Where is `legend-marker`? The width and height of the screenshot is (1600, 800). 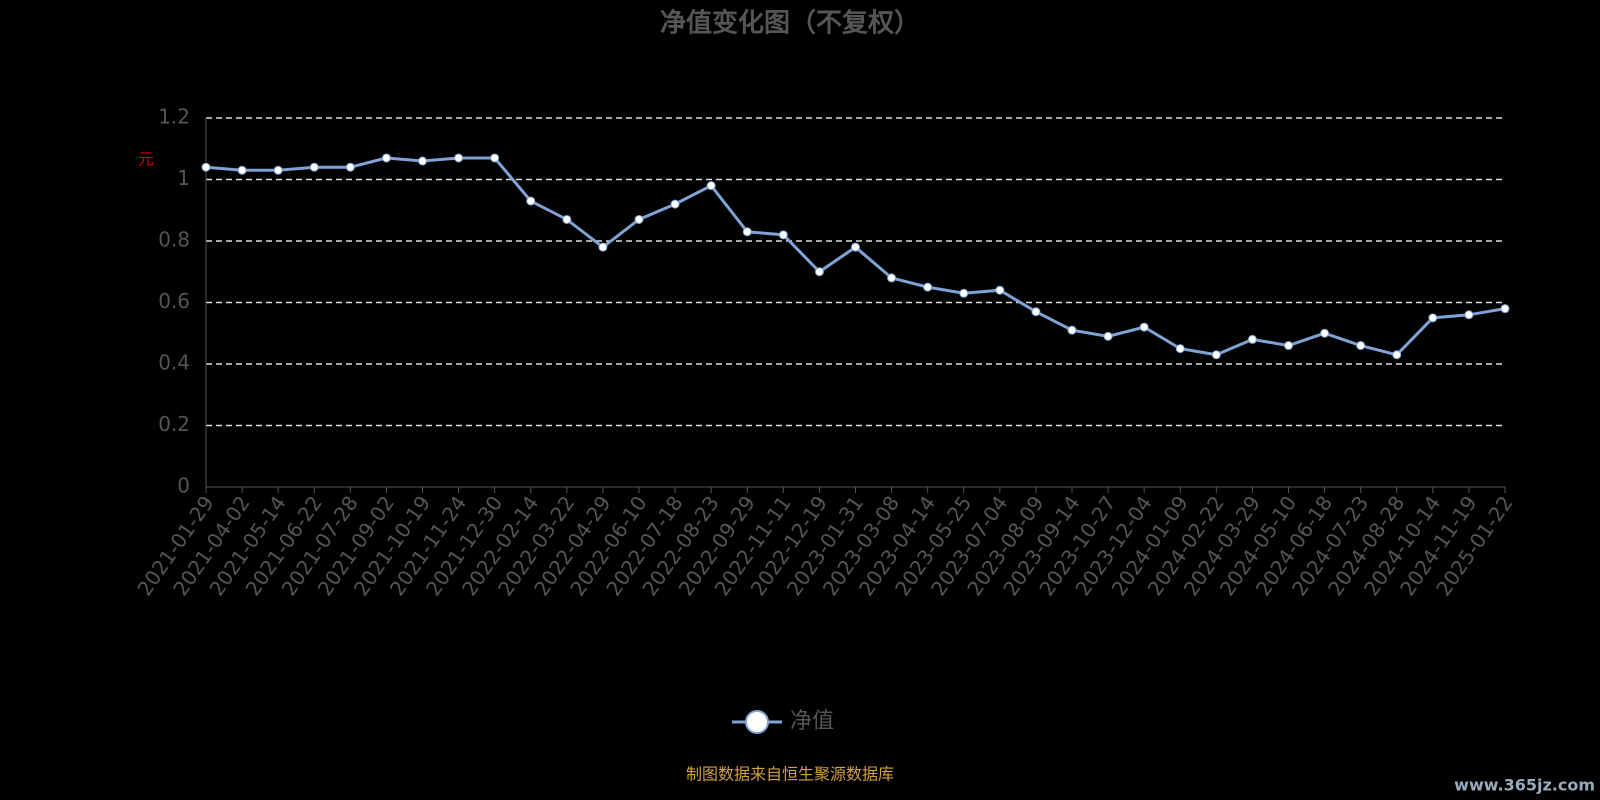
legend-marker is located at coordinates (757, 722).